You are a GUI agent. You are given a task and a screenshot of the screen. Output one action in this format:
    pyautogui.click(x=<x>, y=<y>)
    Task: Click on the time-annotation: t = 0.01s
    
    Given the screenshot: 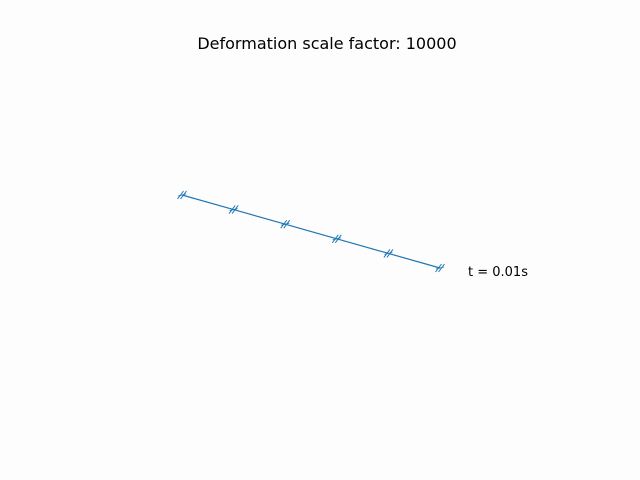 What is the action you would take?
    pyautogui.click(x=498, y=272)
    